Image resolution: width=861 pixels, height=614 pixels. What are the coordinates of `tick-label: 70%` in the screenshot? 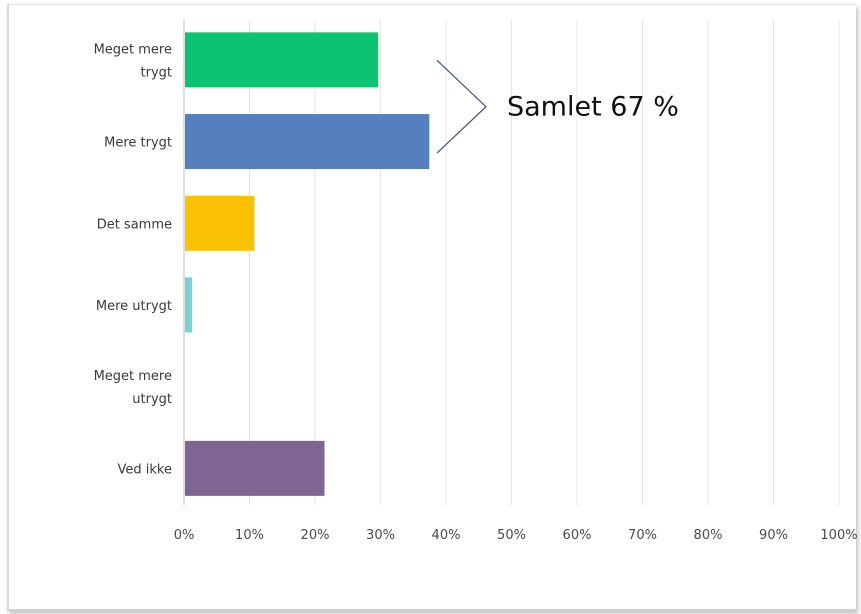 It's located at (642, 535).